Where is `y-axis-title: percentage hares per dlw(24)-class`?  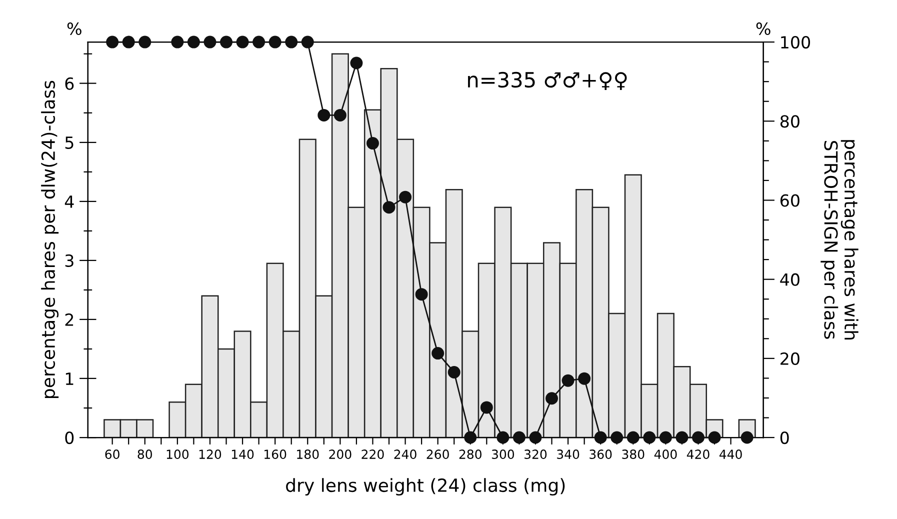
y-axis-title: percentage hares per dlw(24)-class is located at coordinates (50, 239).